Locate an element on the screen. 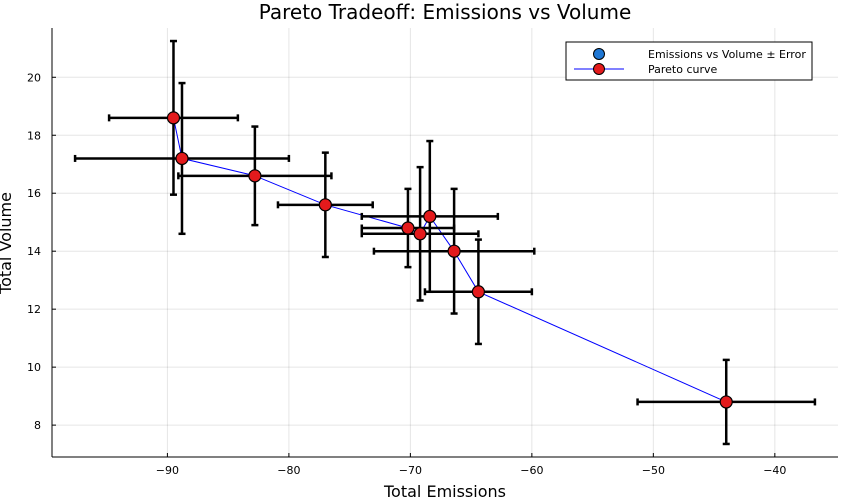 Image resolution: width=850 pixels, height=500 pixels. y-axis-label: Total Volume is located at coordinates (7, 243).